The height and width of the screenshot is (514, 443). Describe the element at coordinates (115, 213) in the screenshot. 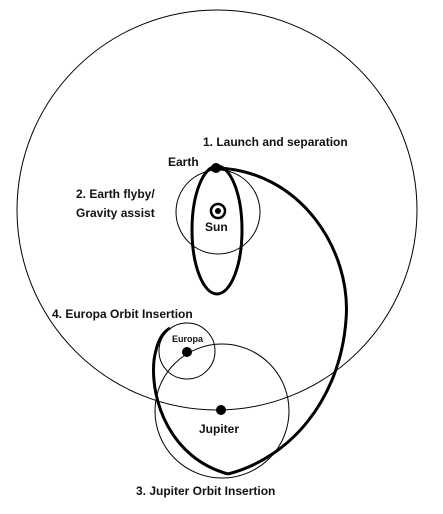

I see `flyby-label-line2: Gravity assist` at that location.